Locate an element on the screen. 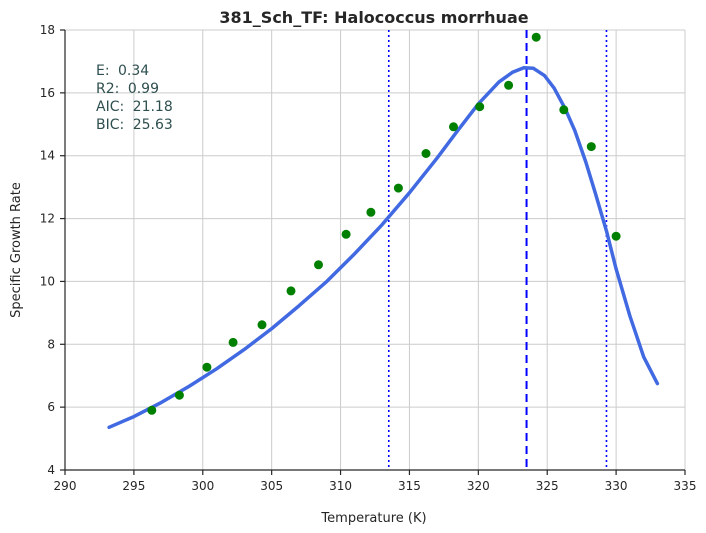 The image size is (706, 533). y-tick-label: 8 is located at coordinates (51, 344).